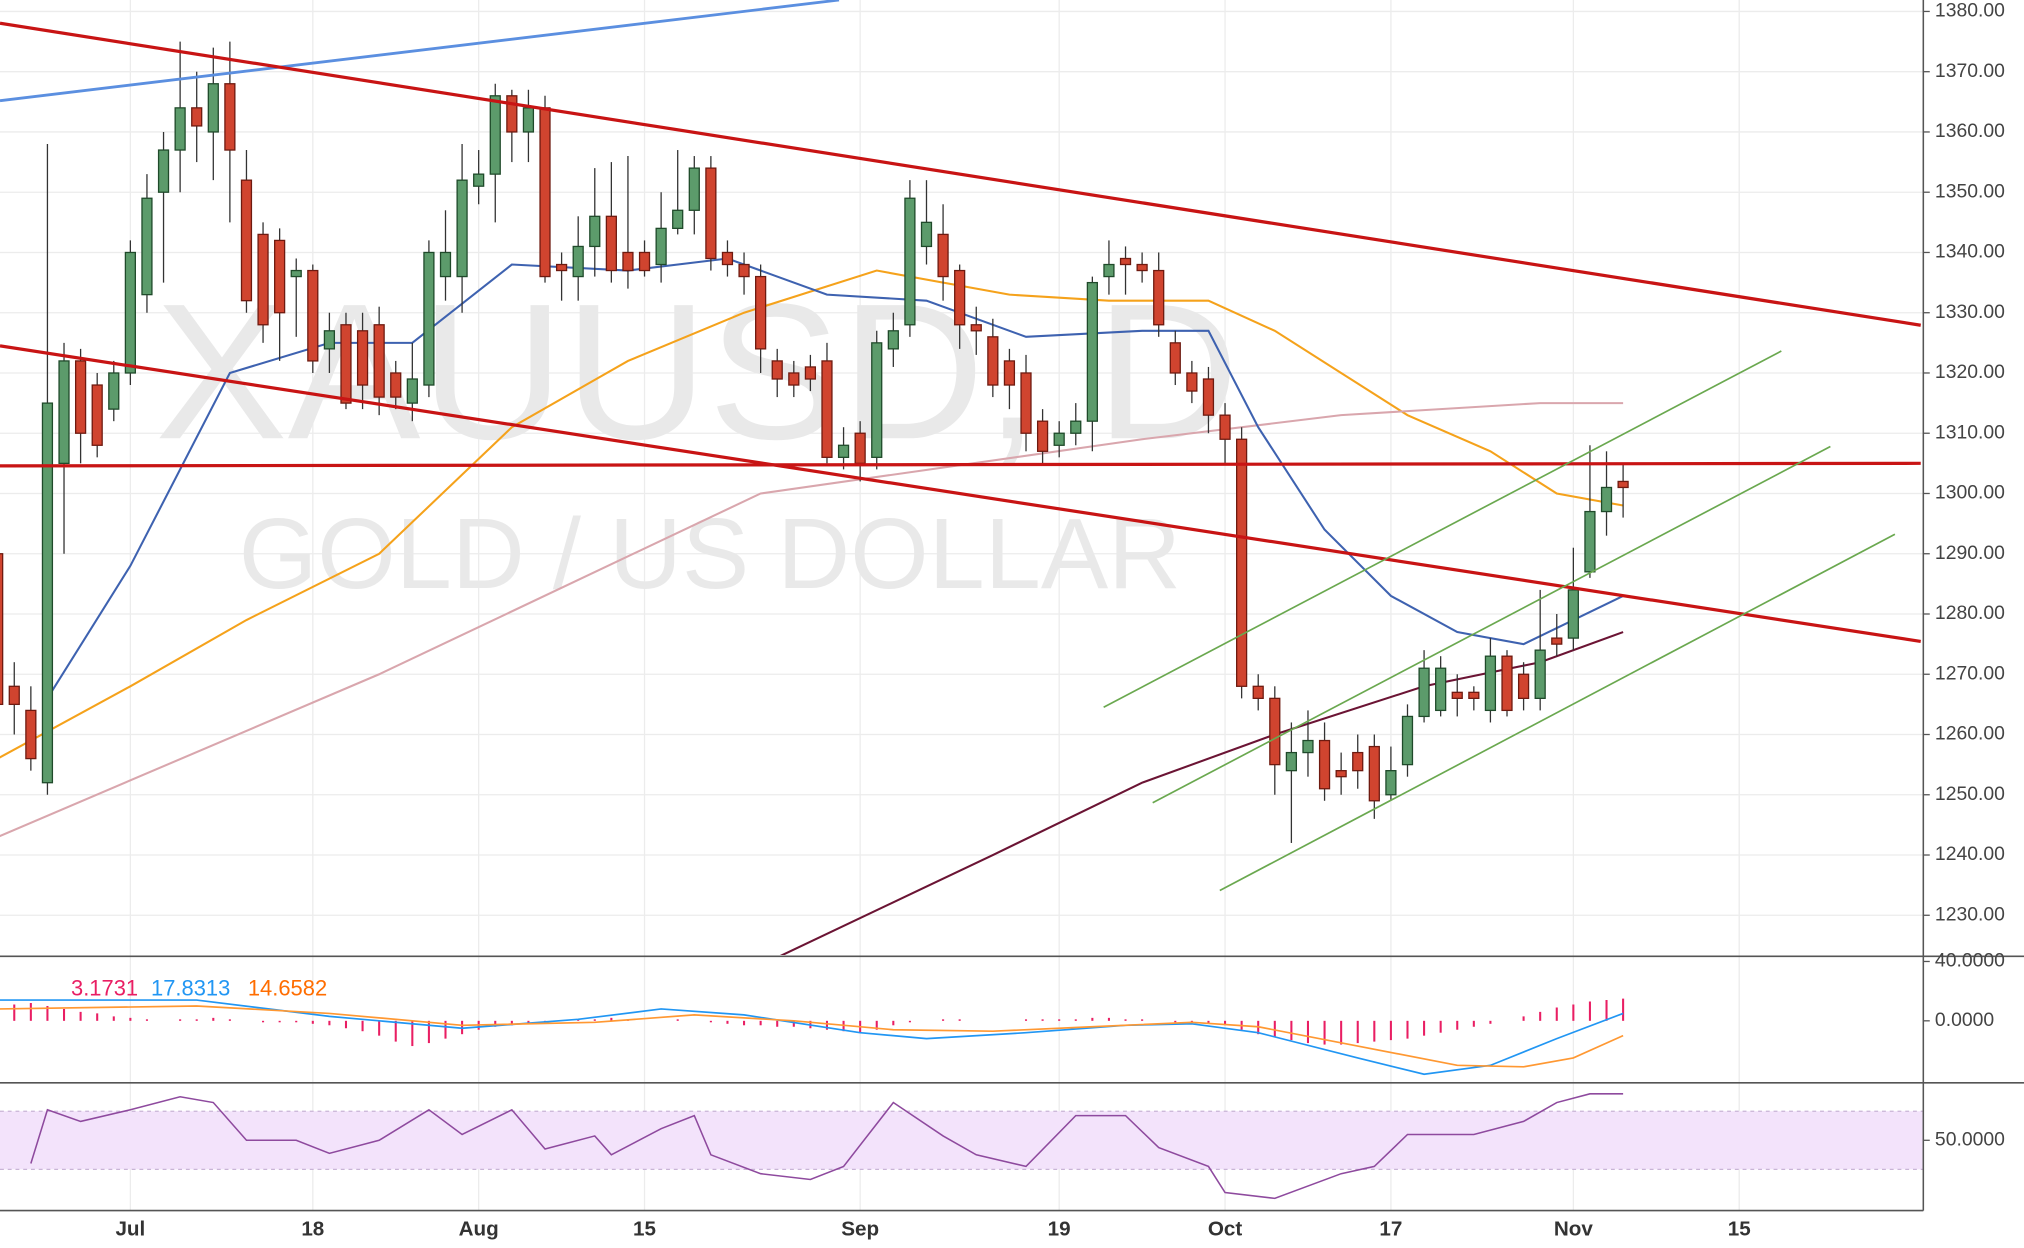  Describe the element at coordinates (1574, 1228) in the screenshot. I see `x-tick-label: Nov` at that location.